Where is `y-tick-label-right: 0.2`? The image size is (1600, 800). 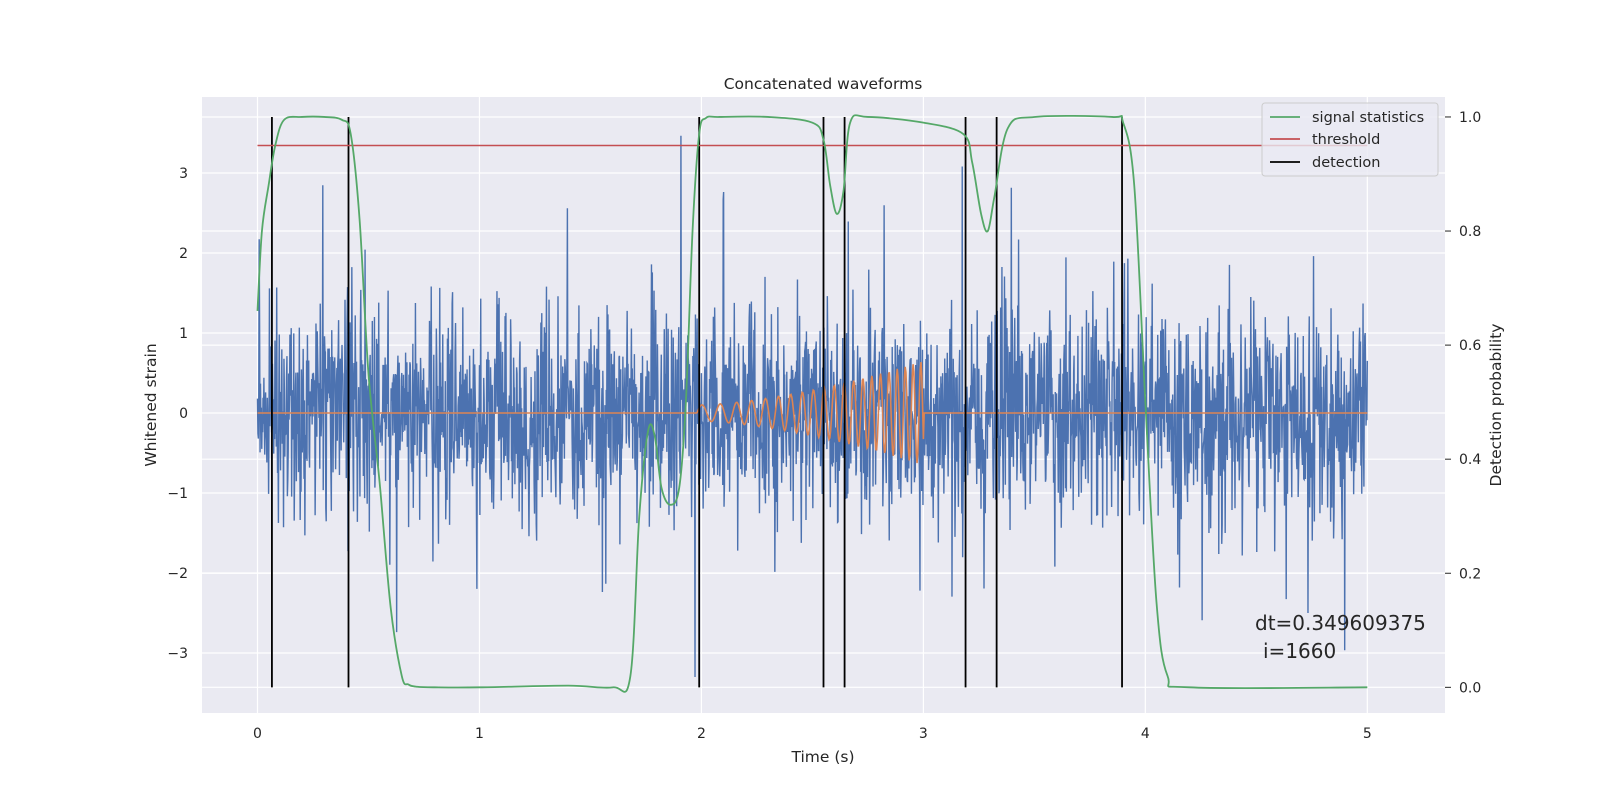
y-tick-label-right: 0.2 is located at coordinates (1470, 574).